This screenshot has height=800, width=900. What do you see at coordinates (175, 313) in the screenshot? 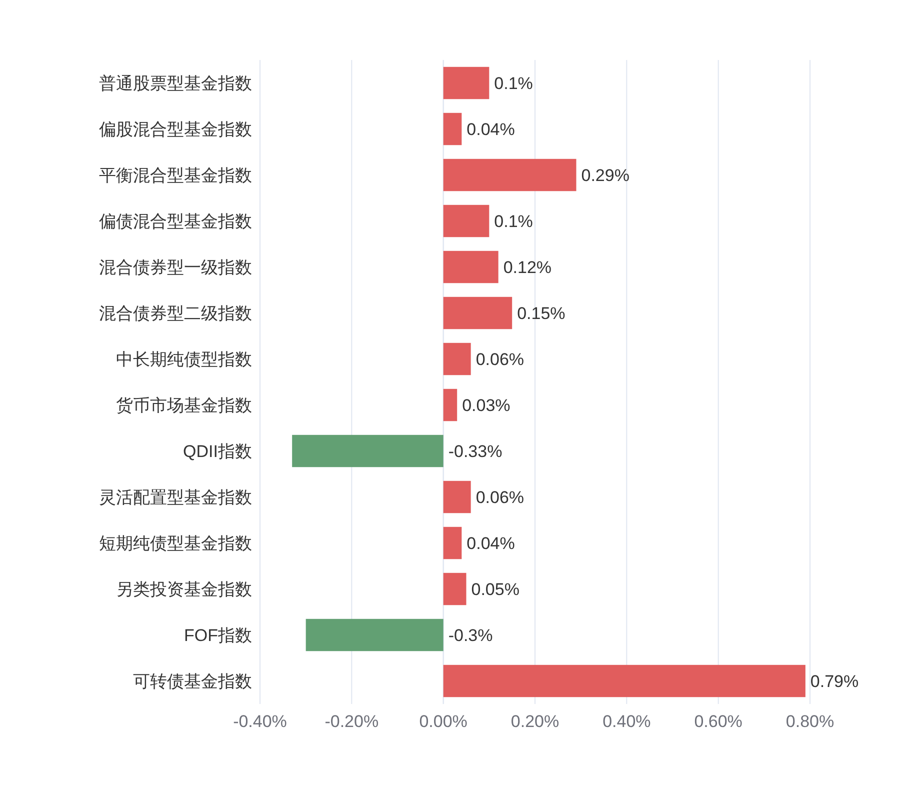
I see `y-tick-label: 混合债券型二级指数` at bounding box center [175, 313].